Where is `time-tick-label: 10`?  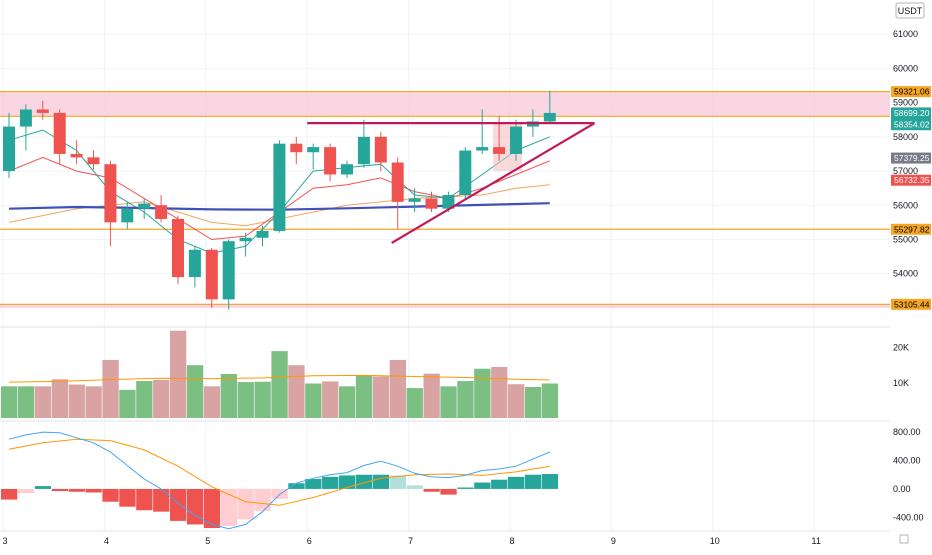 time-tick-label: 10 is located at coordinates (715, 541).